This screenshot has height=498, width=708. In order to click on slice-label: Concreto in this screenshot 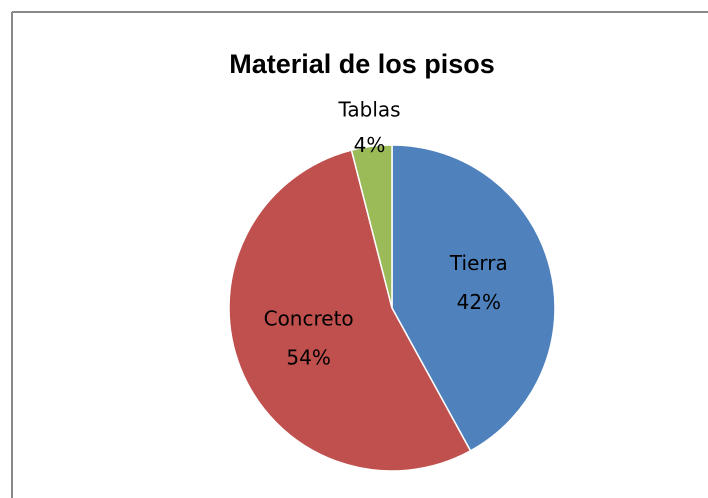, I will do `click(309, 319)`.